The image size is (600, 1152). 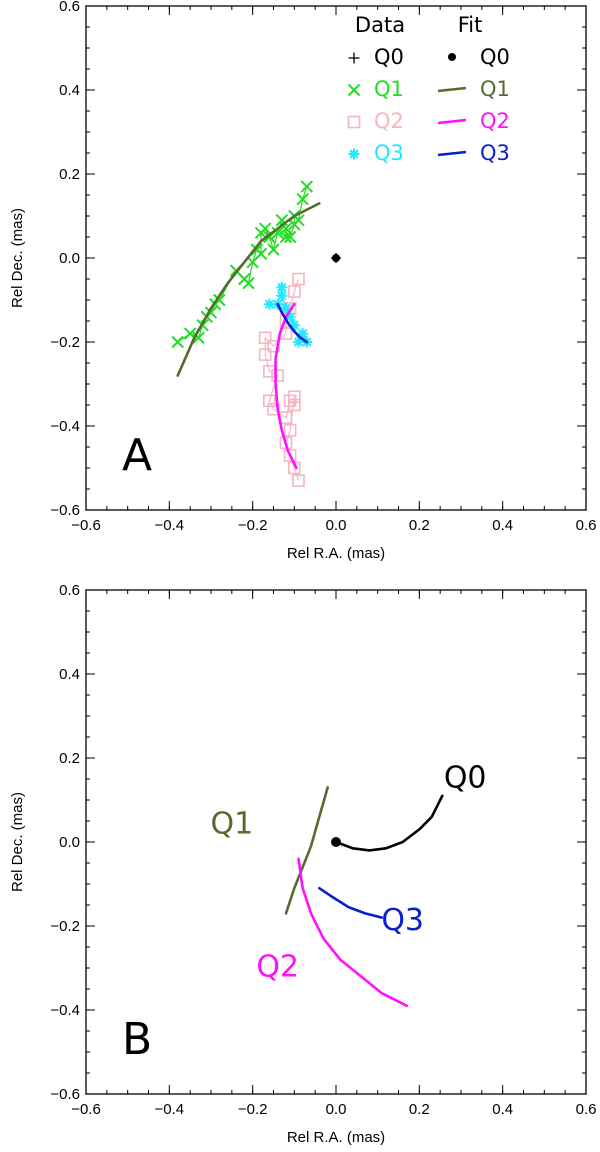 What do you see at coordinates (428, 89) in the screenshot?
I see `legend: Data Fit Q0 Q0 Q1 Q1 Q2 Q2 Q3 Q3` at bounding box center [428, 89].